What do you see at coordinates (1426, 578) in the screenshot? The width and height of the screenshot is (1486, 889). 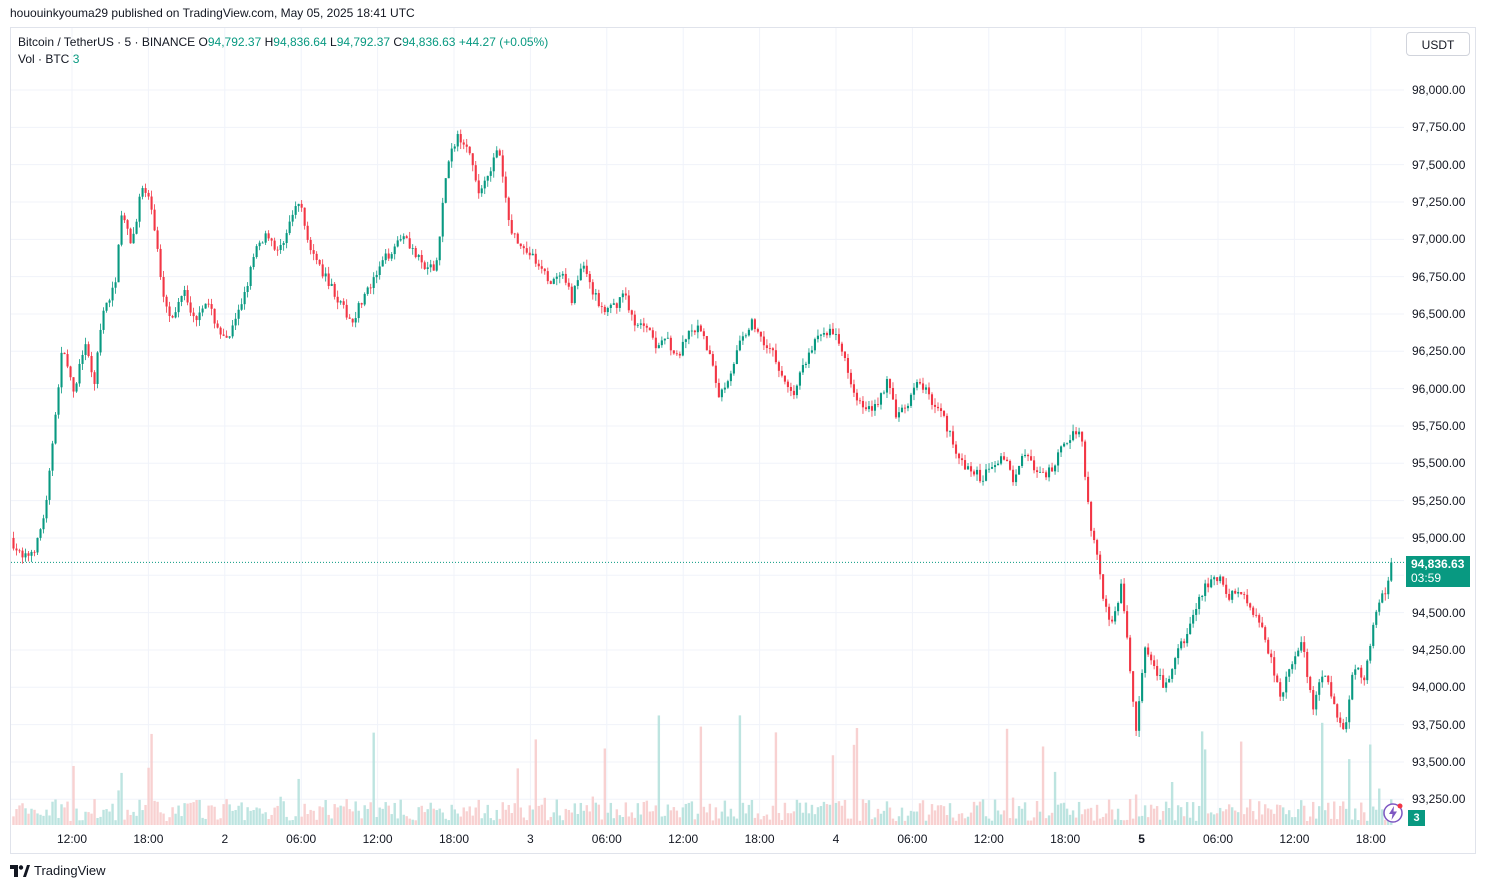 I see `bar-countdown: 03:59` at bounding box center [1426, 578].